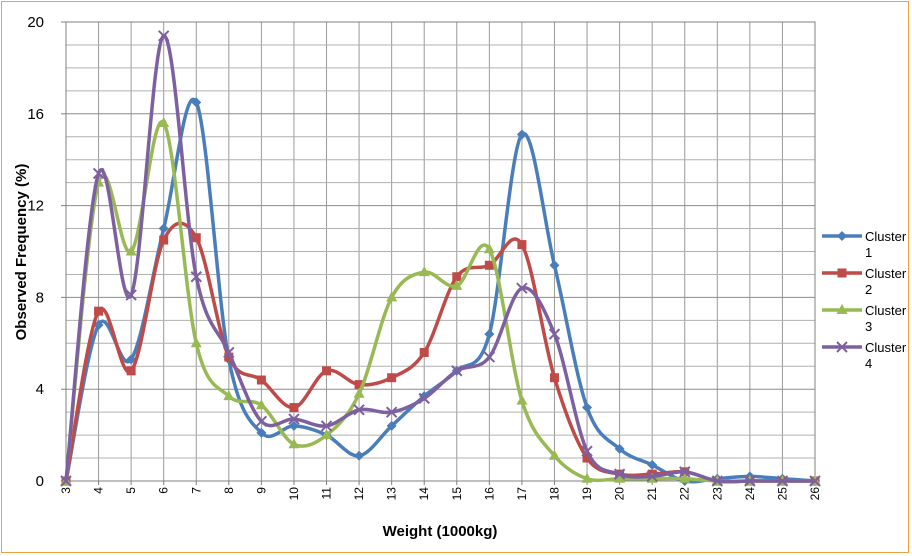  I want to click on legend-label: Cluster, so click(886, 310).